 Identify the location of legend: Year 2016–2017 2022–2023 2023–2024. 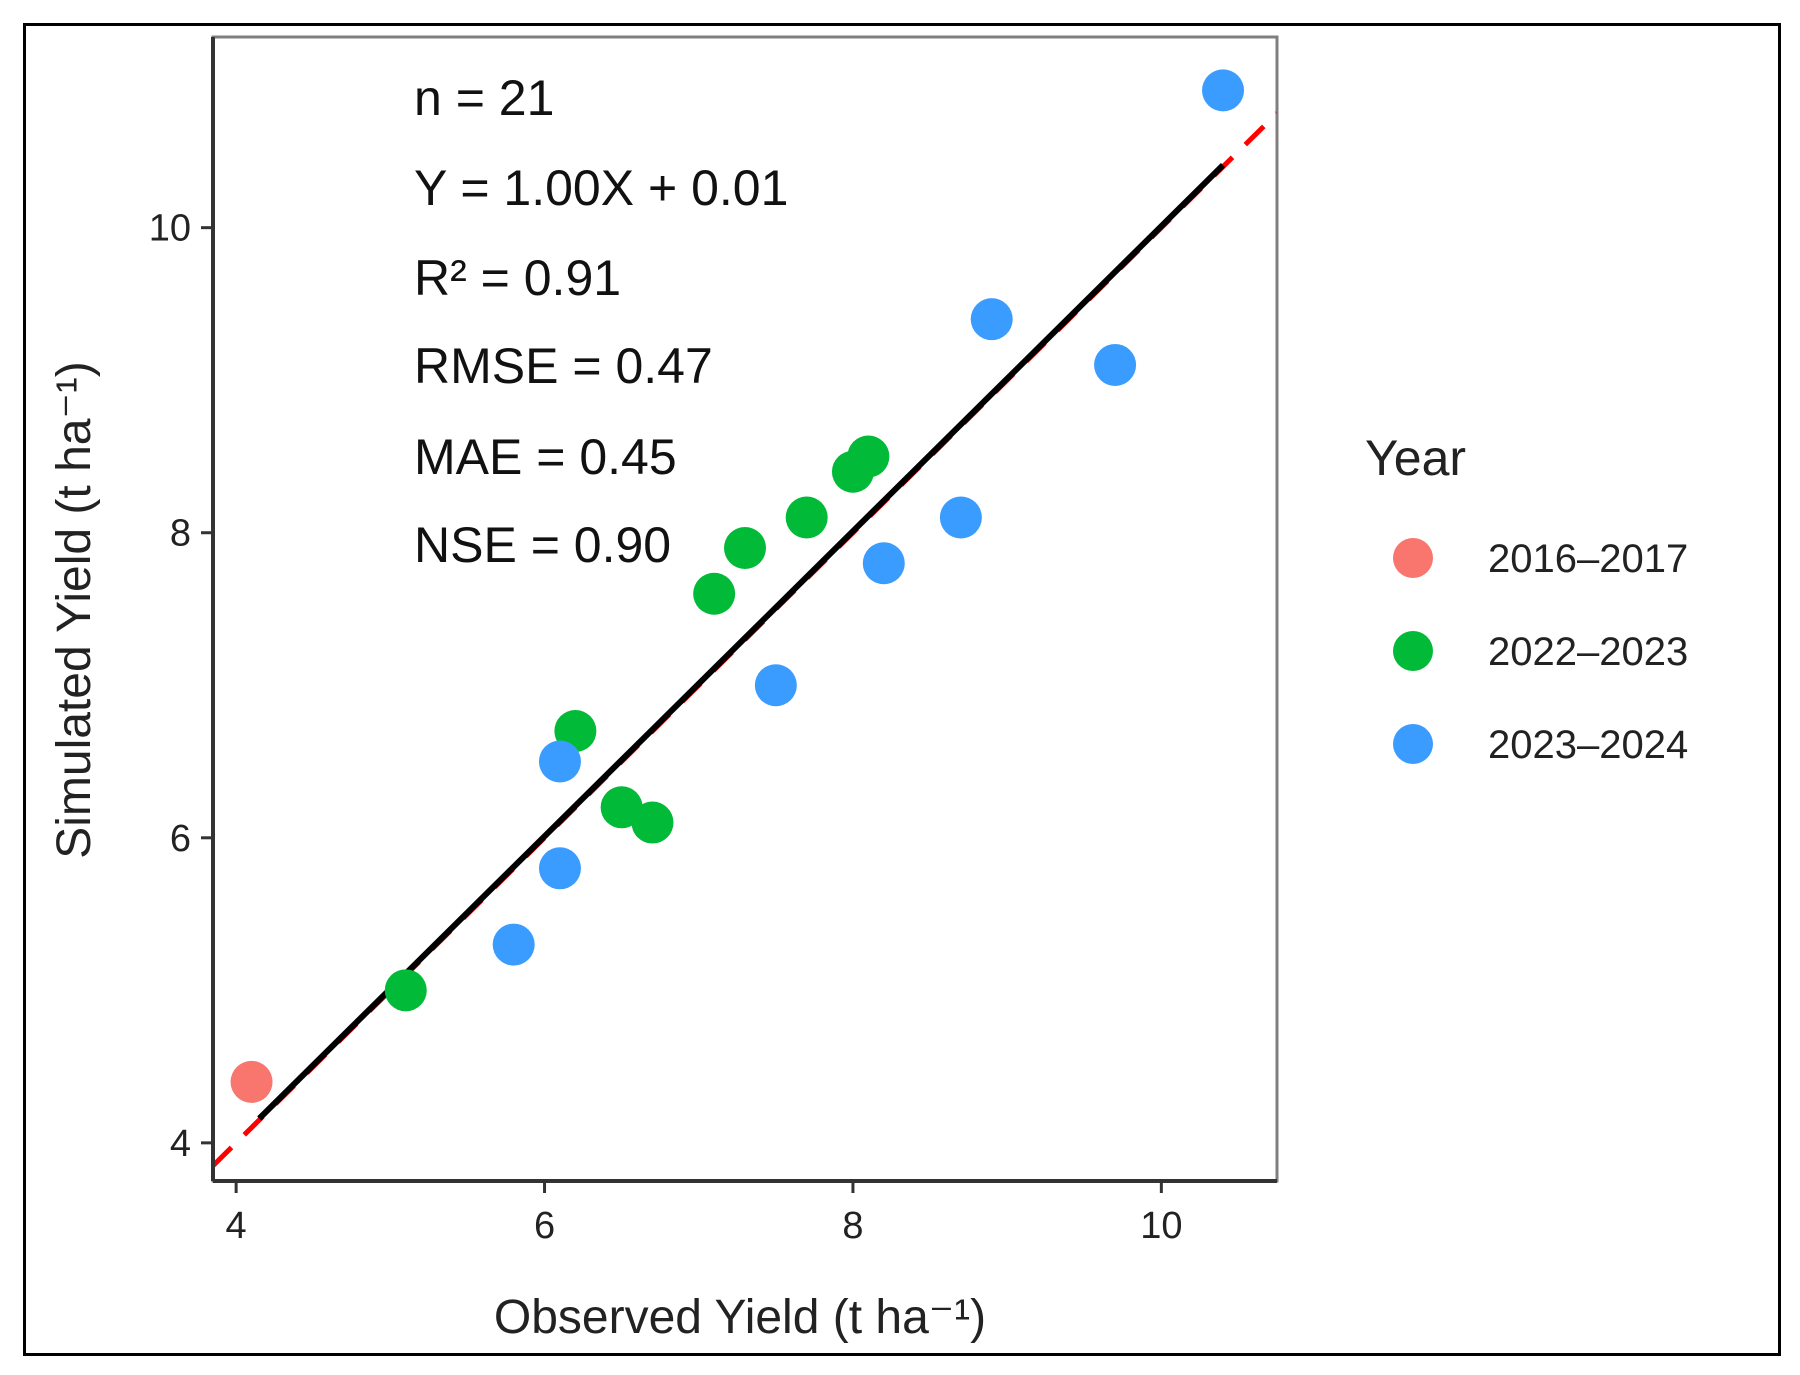
(1526, 598).